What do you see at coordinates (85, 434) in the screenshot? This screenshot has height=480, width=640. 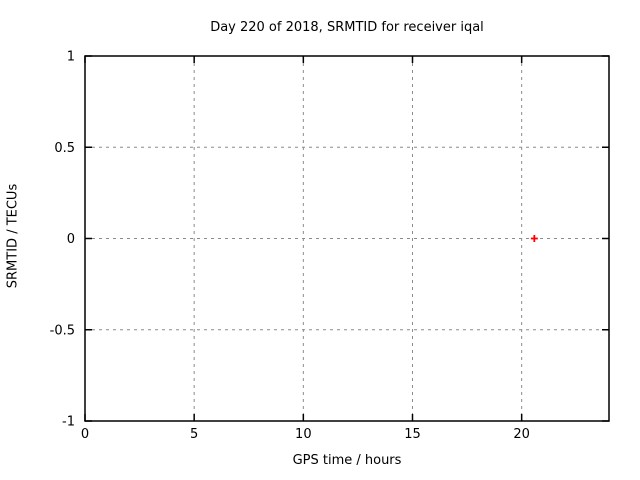 I see `x-tick-label: 0` at bounding box center [85, 434].